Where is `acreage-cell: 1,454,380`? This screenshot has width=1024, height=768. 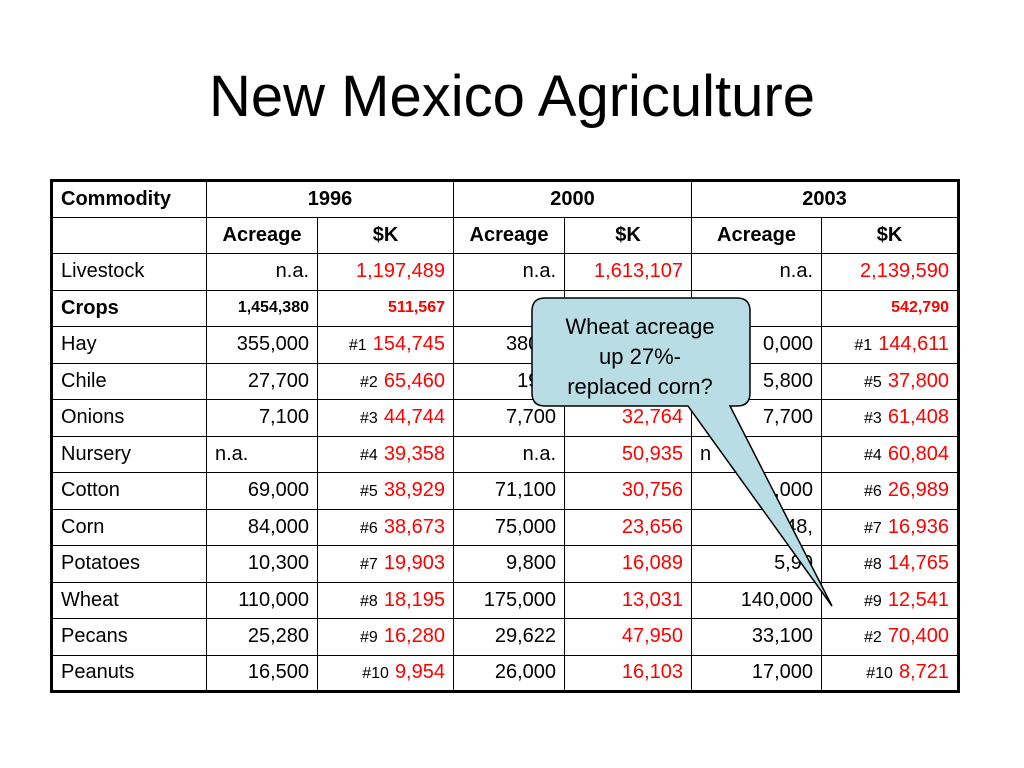
acreage-cell: 1,454,380 is located at coordinates (262, 308).